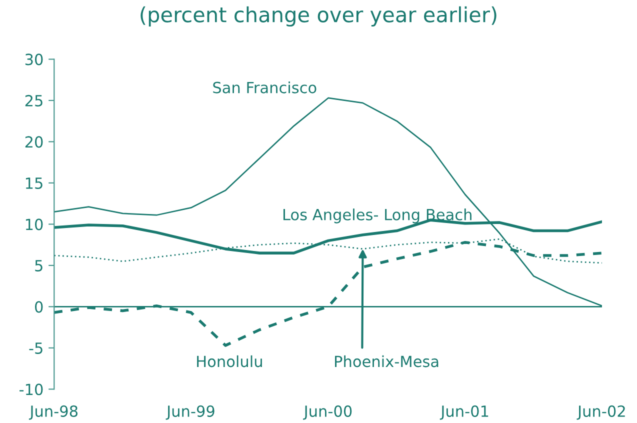 The width and height of the screenshot is (637, 423). Describe the element at coordinates (35, 348) in the screenshot. I see `y-tick-label: -5` at that location.